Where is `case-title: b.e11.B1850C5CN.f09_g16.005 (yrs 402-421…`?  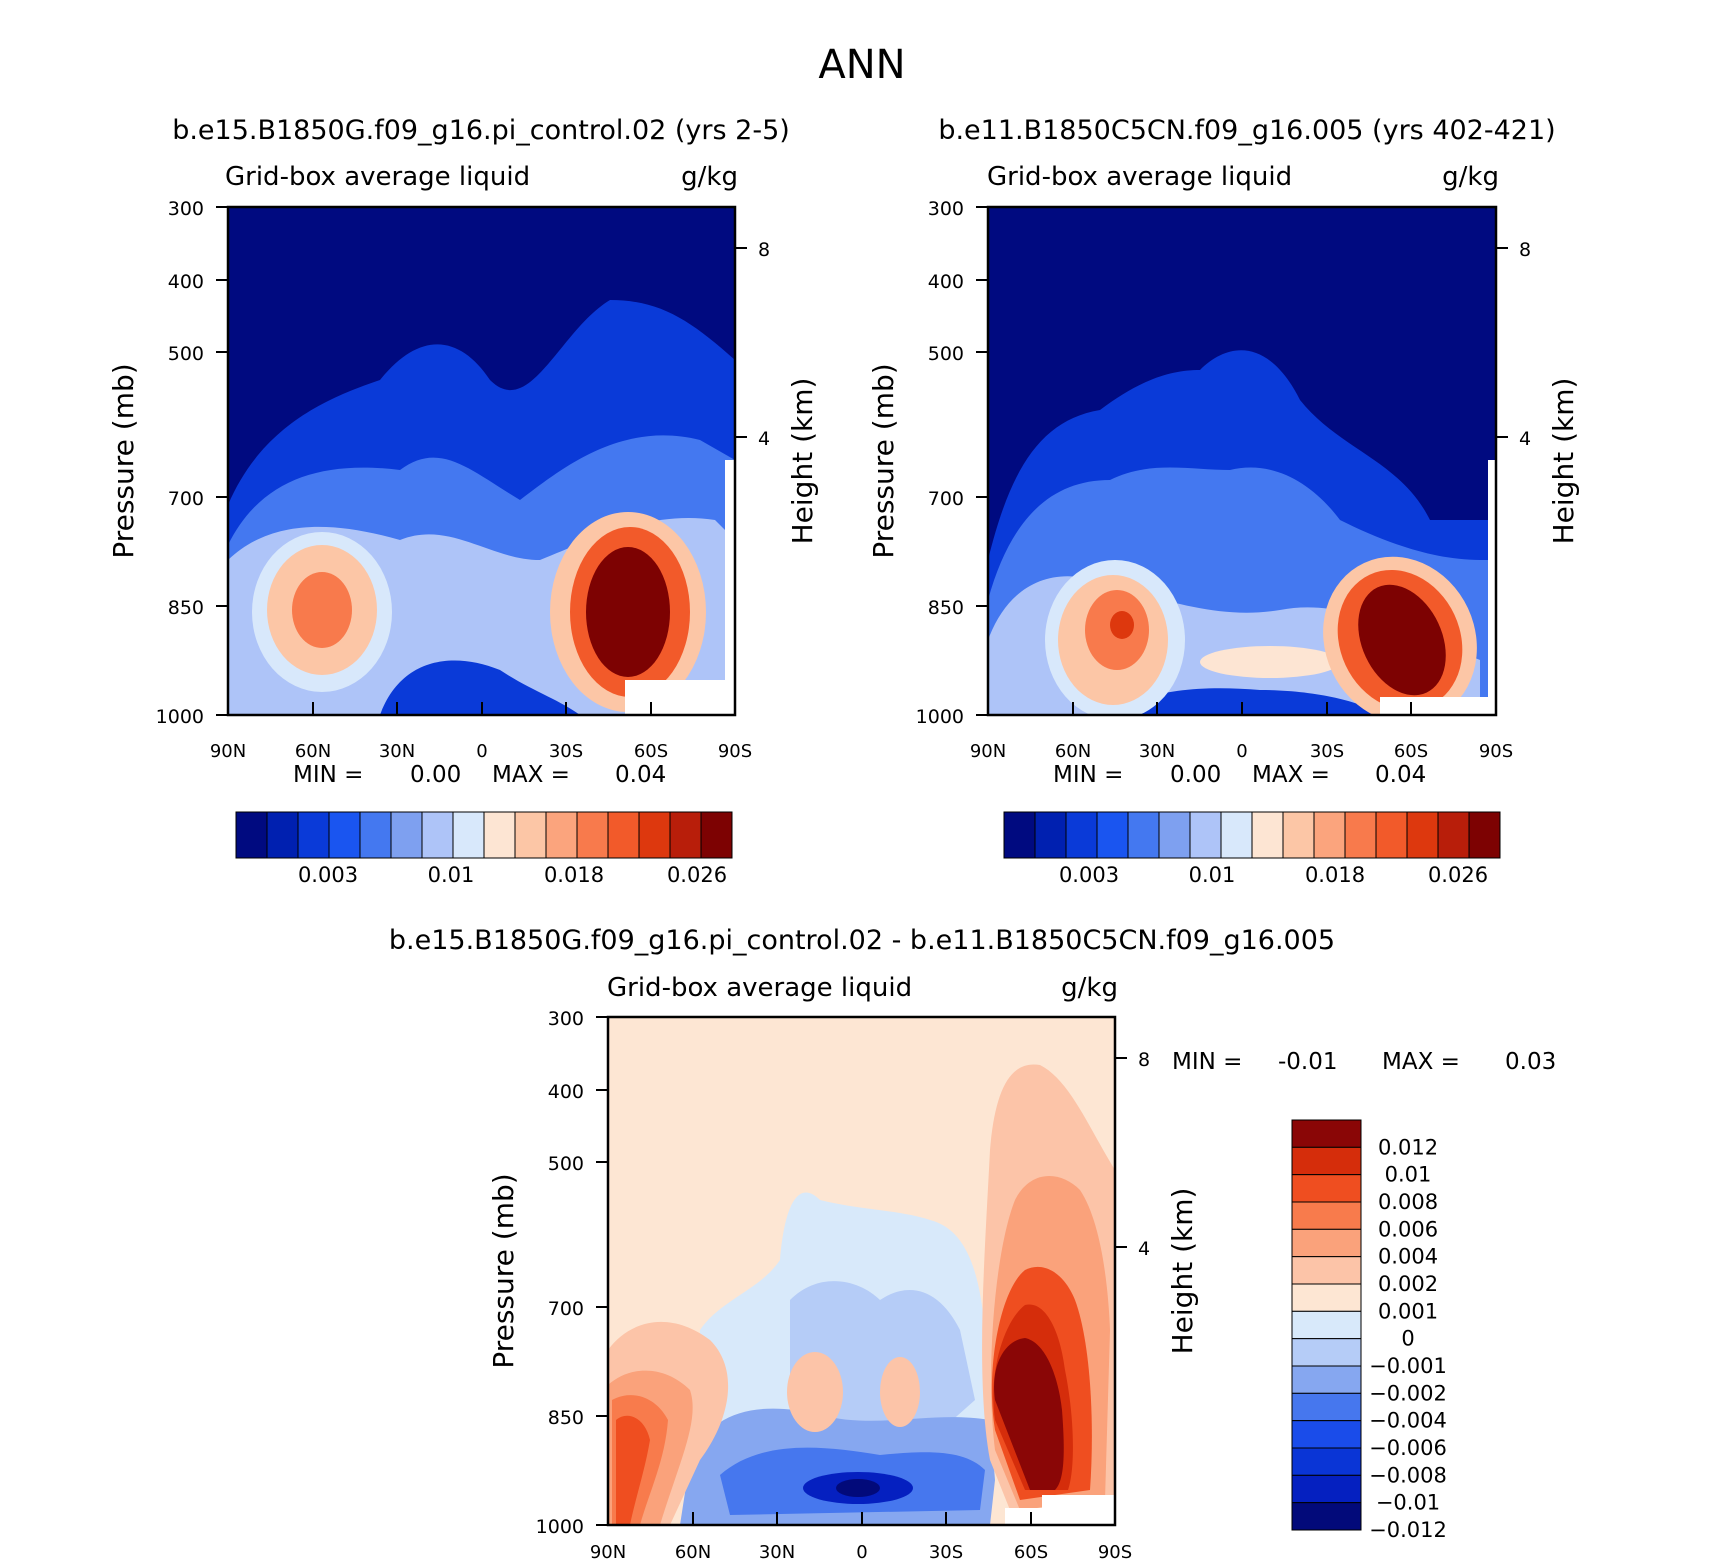
case-title: b.e11.B1850C5CN.f09_g16.005 (yrs 402-421… is located at coordinates (1246, 130).